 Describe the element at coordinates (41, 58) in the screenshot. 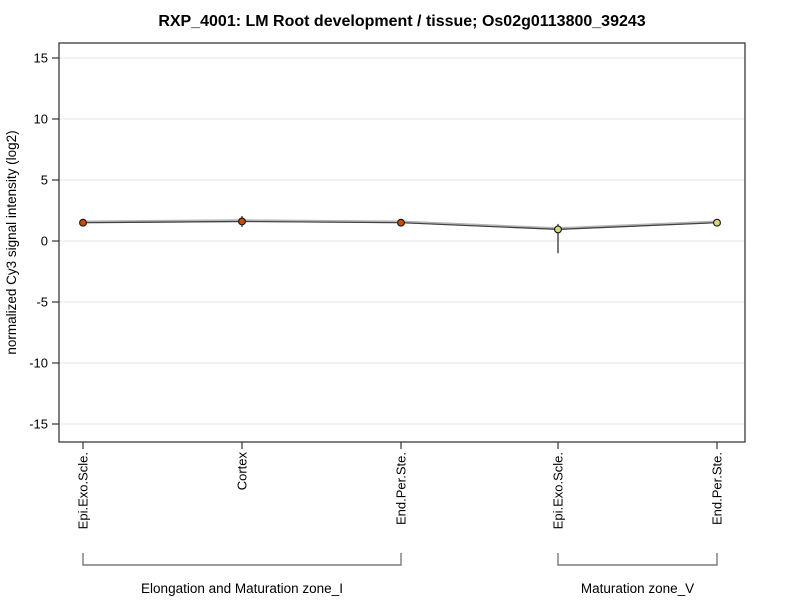

I see `y-tick-label: 15` at that location.